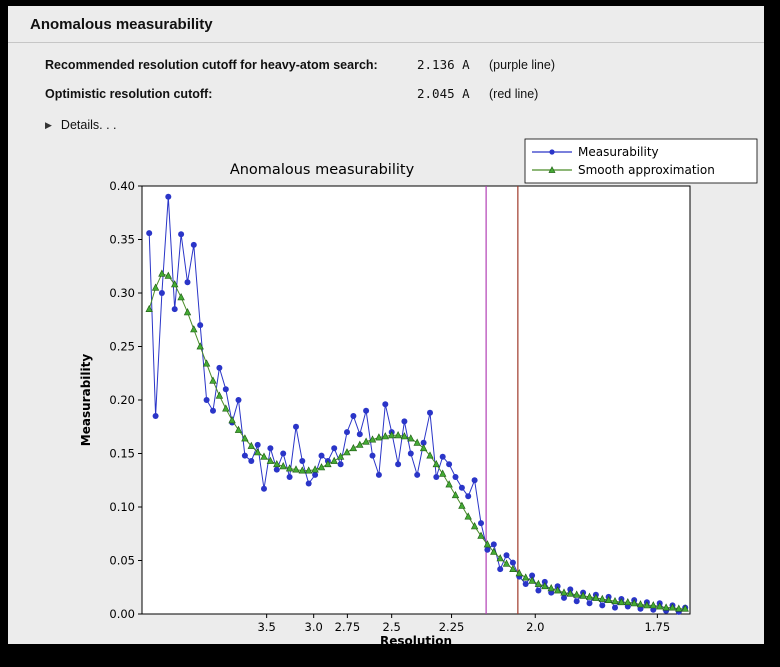  What do you see at coordinates (122, 507) in the screenshot?
I see `y-tick-label: 0.10` at bounding box center [122, 507].